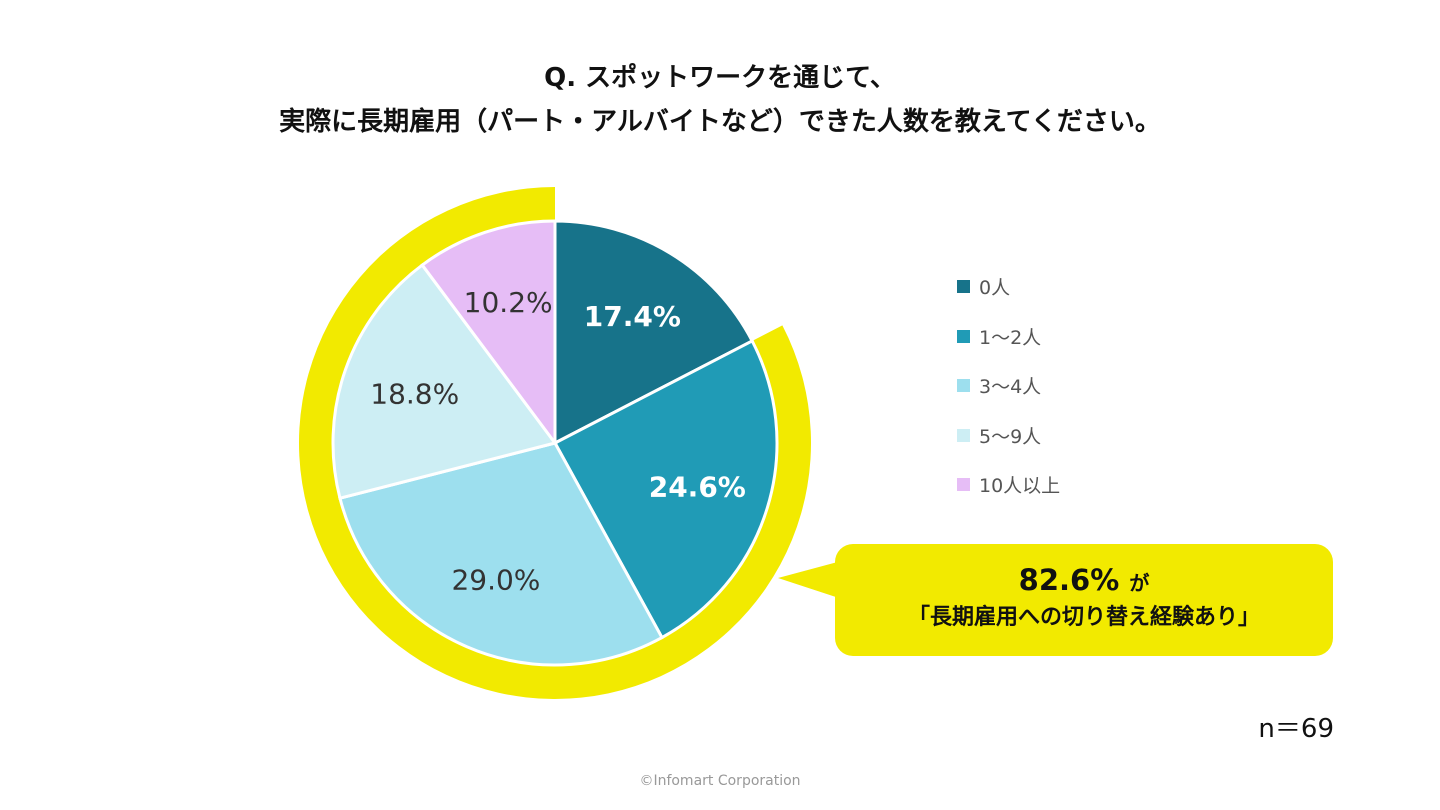 This screenshot has height=810, width=1440. What do you see at coordinates (811, 580) in the screenshot?
I see `callout-pointer` at bounding box center [811, 580].